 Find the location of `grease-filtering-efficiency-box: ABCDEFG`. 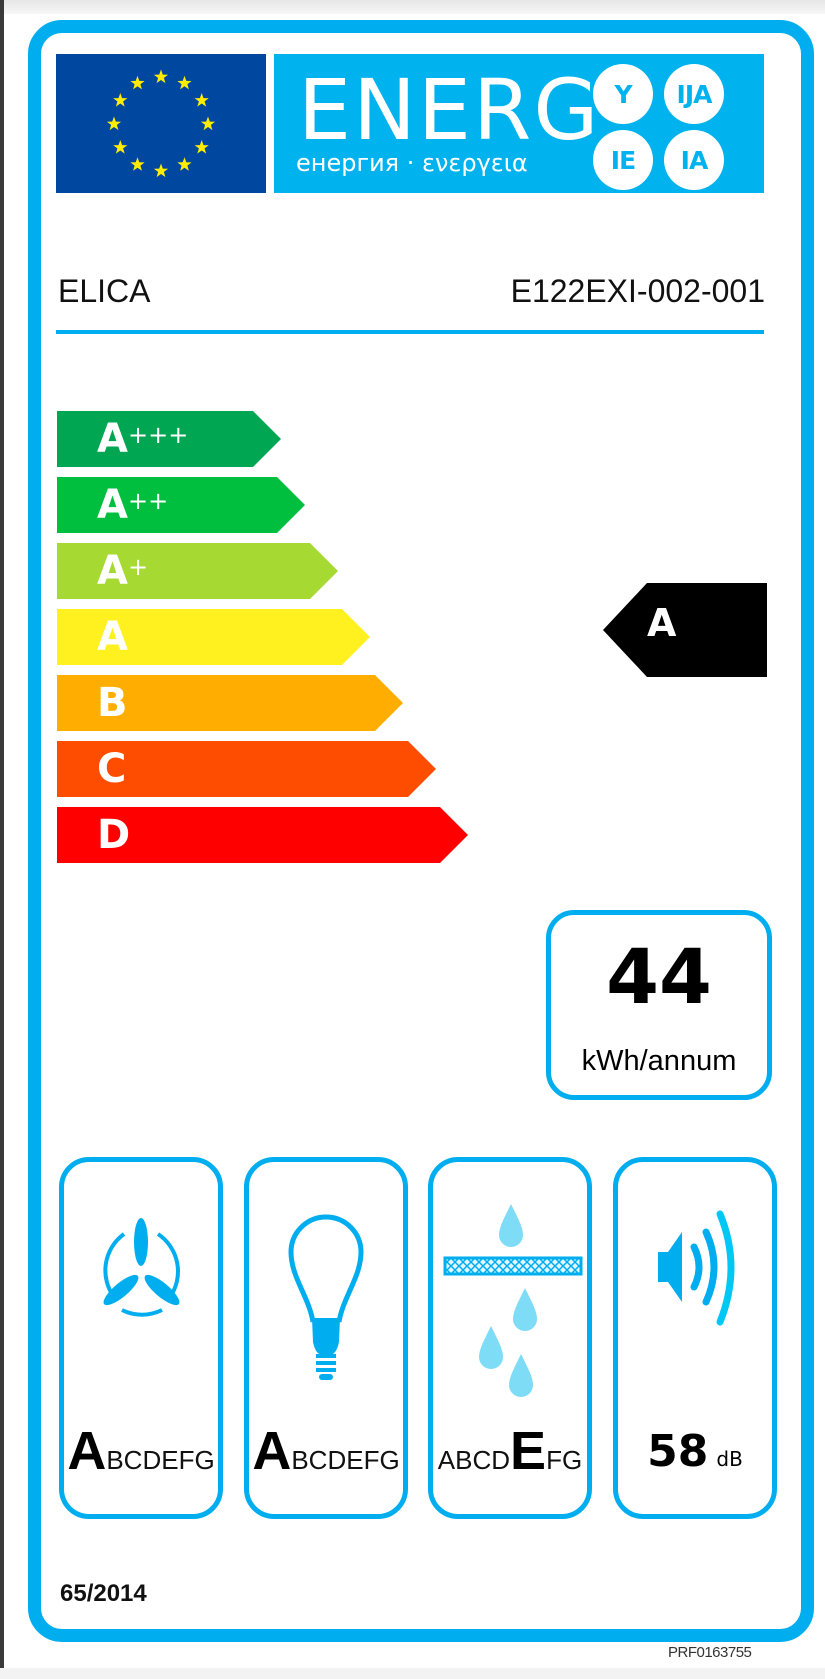

grease-filtering-efficiency-box: ABCDEFG is located at coordinates (510, 1338).